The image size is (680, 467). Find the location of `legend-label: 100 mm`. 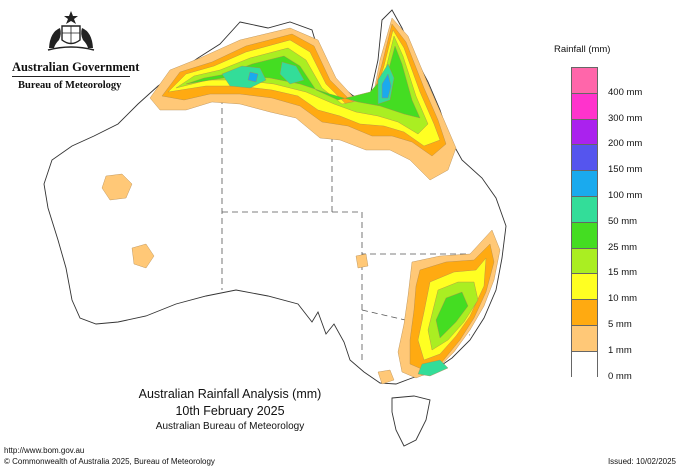

legend-label: 100 mm is located at coordinates (625, 195).